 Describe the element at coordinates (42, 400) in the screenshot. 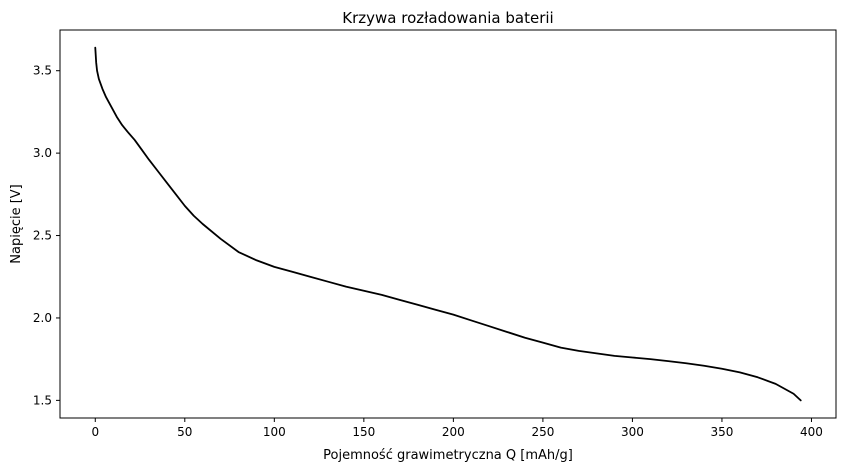

I see `y-tick-label: 1.5` at that location.